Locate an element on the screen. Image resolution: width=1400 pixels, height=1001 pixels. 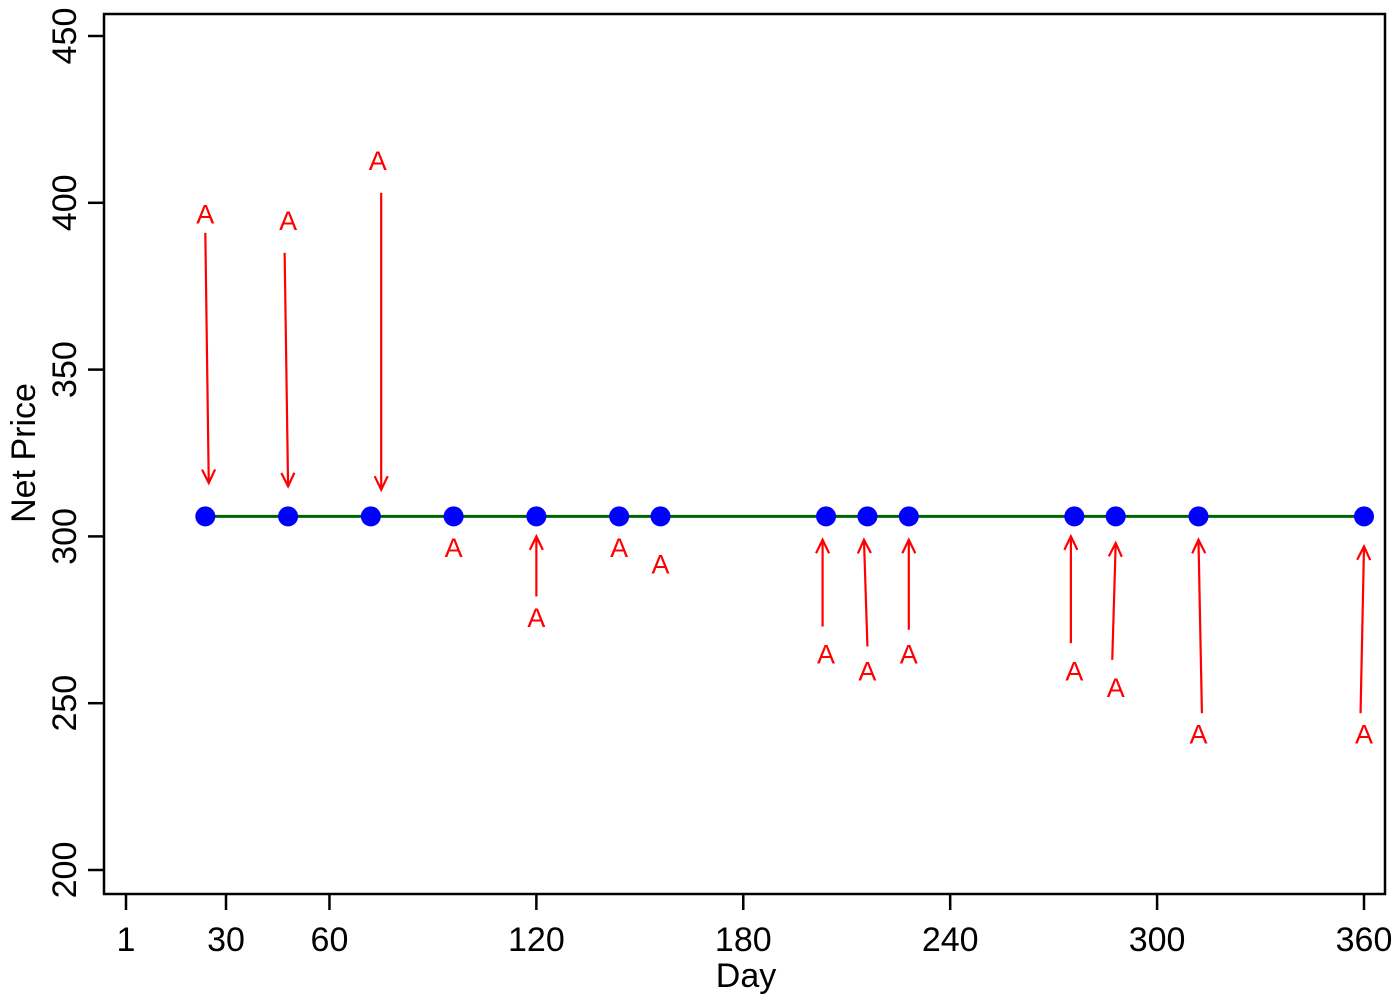
x-axis: 1 30 60 120 180 240 300 360 is located at coordinates (755, 926).